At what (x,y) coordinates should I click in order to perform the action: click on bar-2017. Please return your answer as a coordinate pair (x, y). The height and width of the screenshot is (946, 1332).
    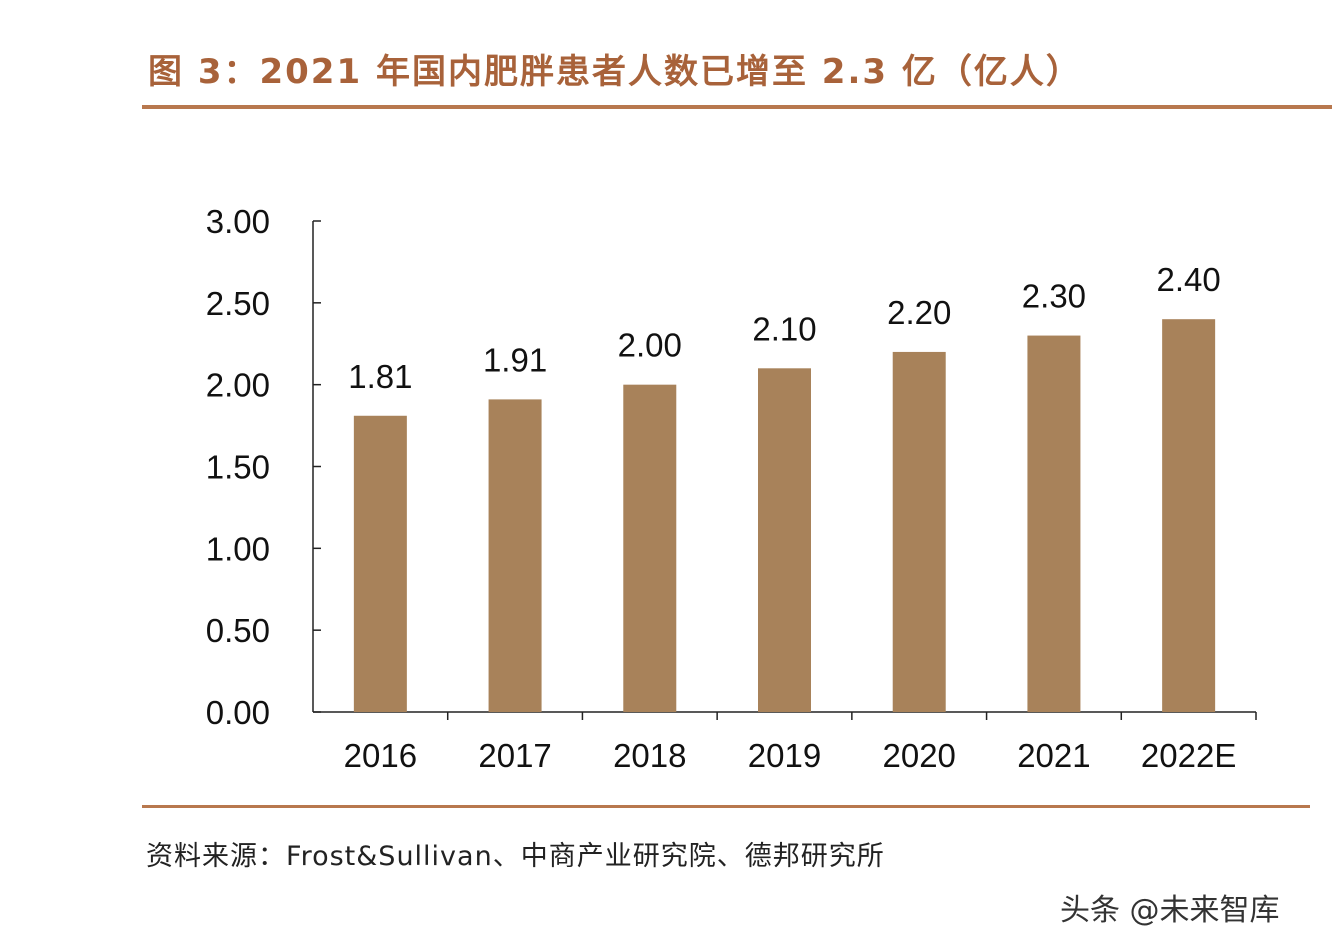
    Looking at the image, I should click on (515, 555).